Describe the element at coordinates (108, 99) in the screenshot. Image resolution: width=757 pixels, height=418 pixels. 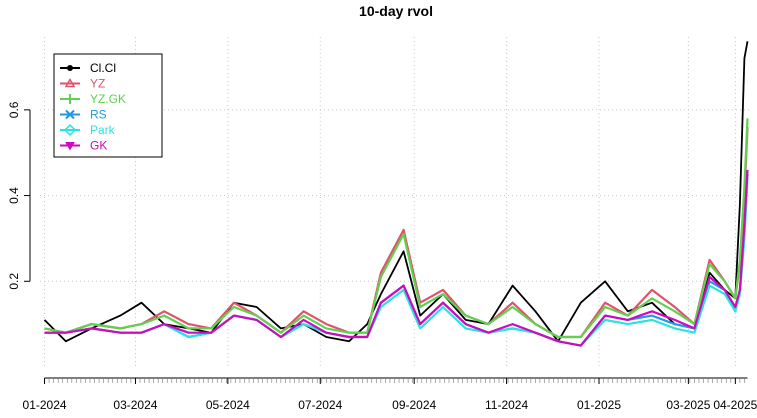
I see `legend-label: YZ.GK` at that location.